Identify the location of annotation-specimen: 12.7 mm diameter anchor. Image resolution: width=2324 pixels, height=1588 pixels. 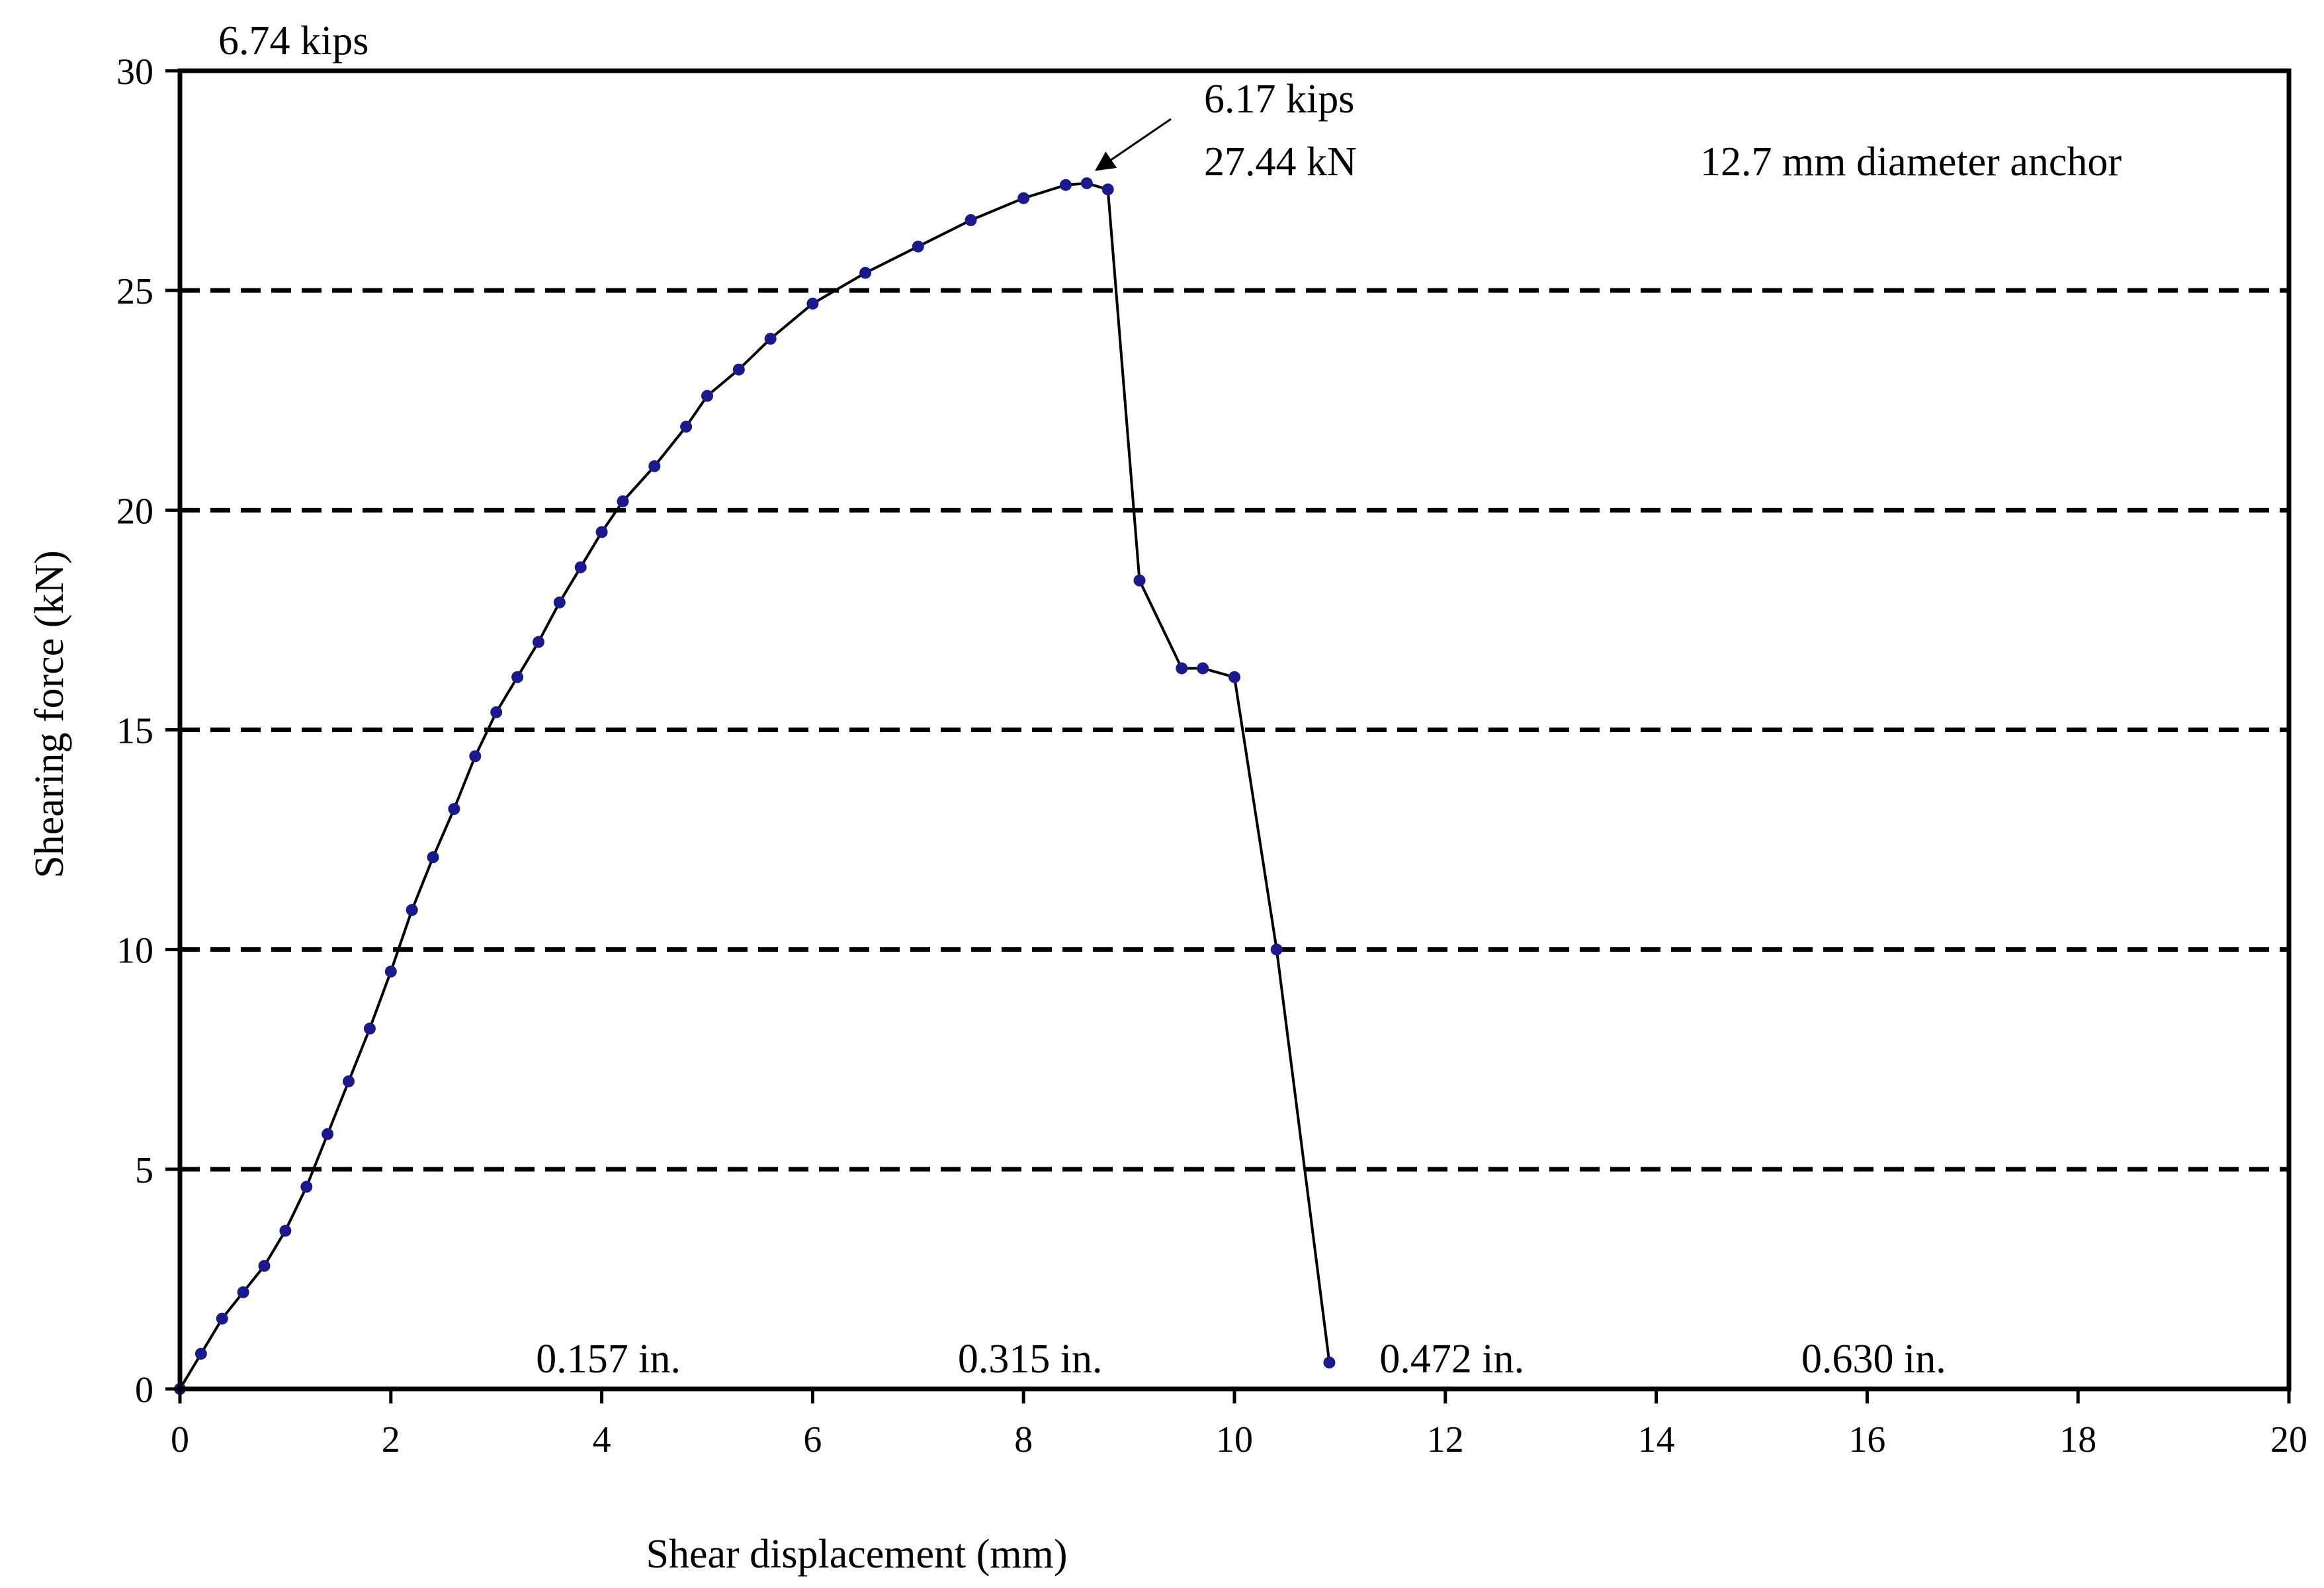
(1911, 162).